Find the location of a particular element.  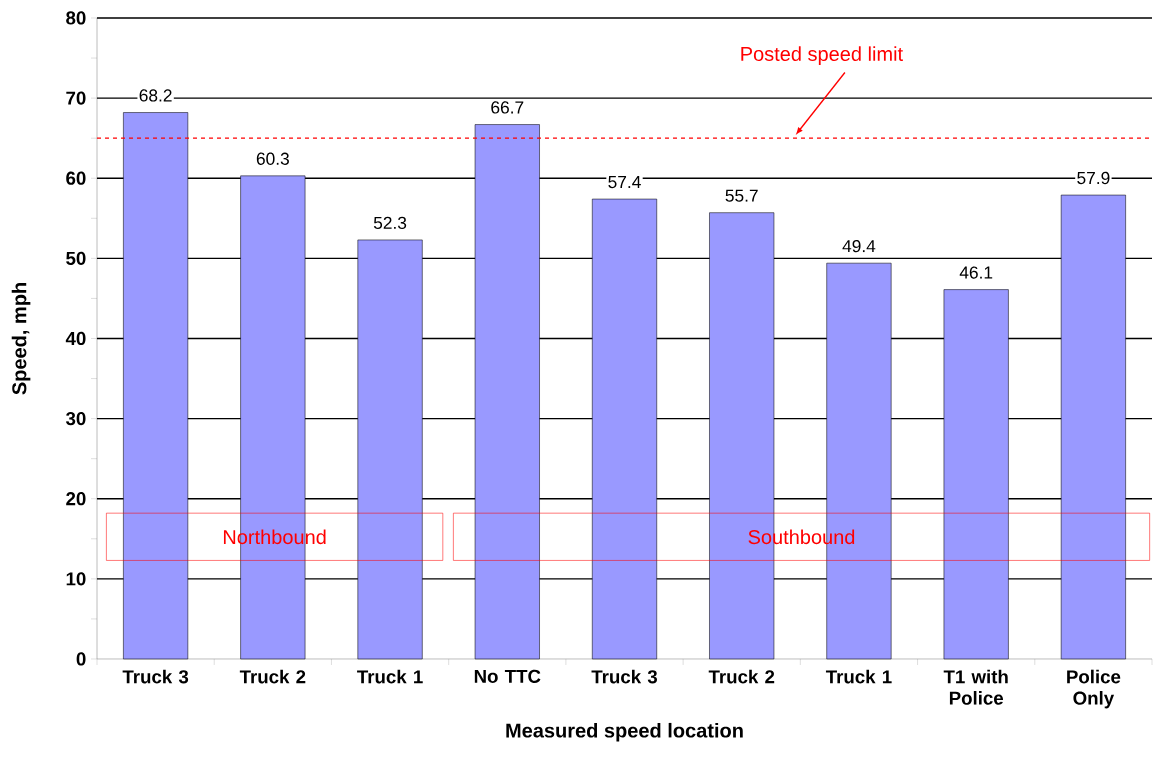

y-tick-label: 50 is located at coordinates (76, 258).